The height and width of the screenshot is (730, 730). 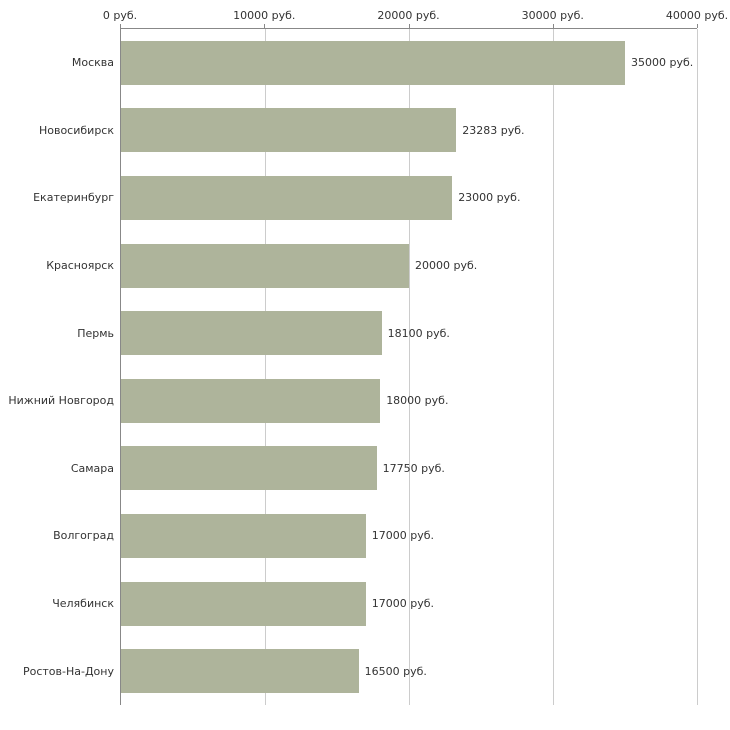 I want to click on bar-row: Самара 17750 руб., so click(x=384, y=469).